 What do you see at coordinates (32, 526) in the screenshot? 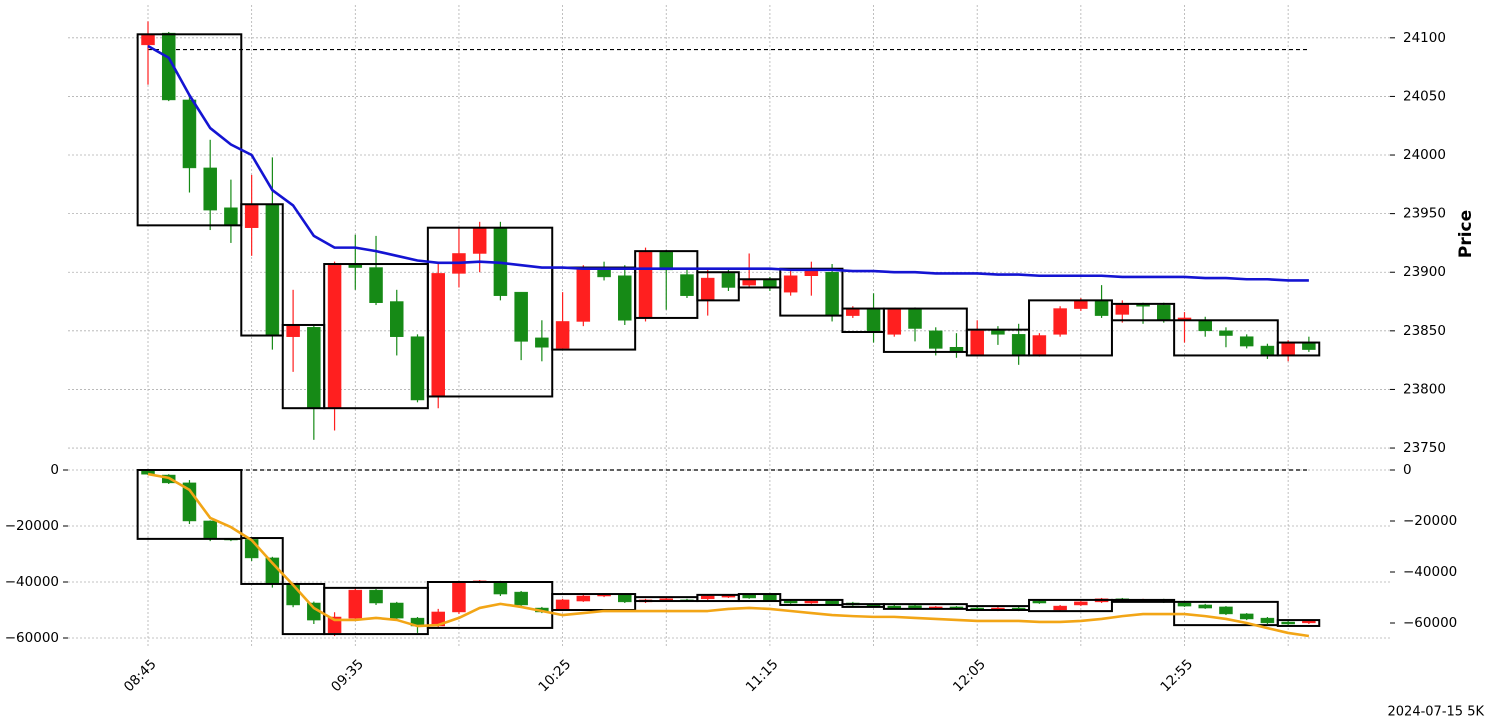
I see `y-tick-label: −20000` at bounding box center [32, 526].